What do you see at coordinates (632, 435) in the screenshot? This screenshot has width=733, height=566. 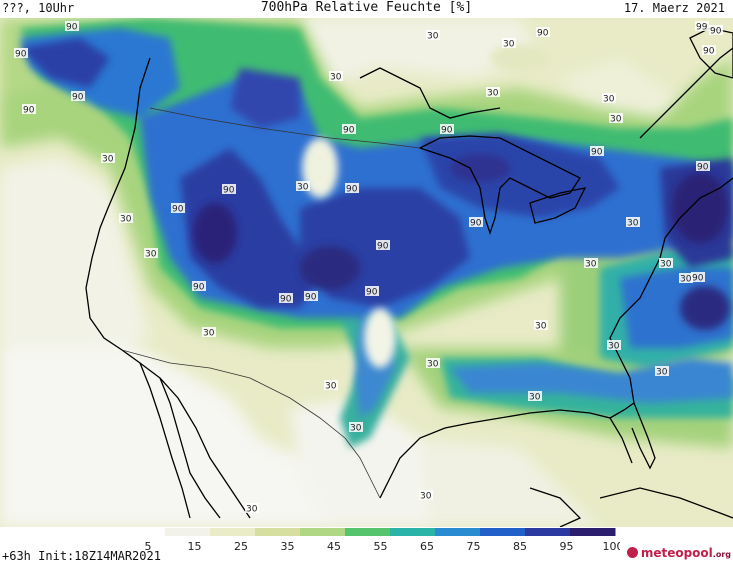 I see `florida` at bounding box center [632, 435].